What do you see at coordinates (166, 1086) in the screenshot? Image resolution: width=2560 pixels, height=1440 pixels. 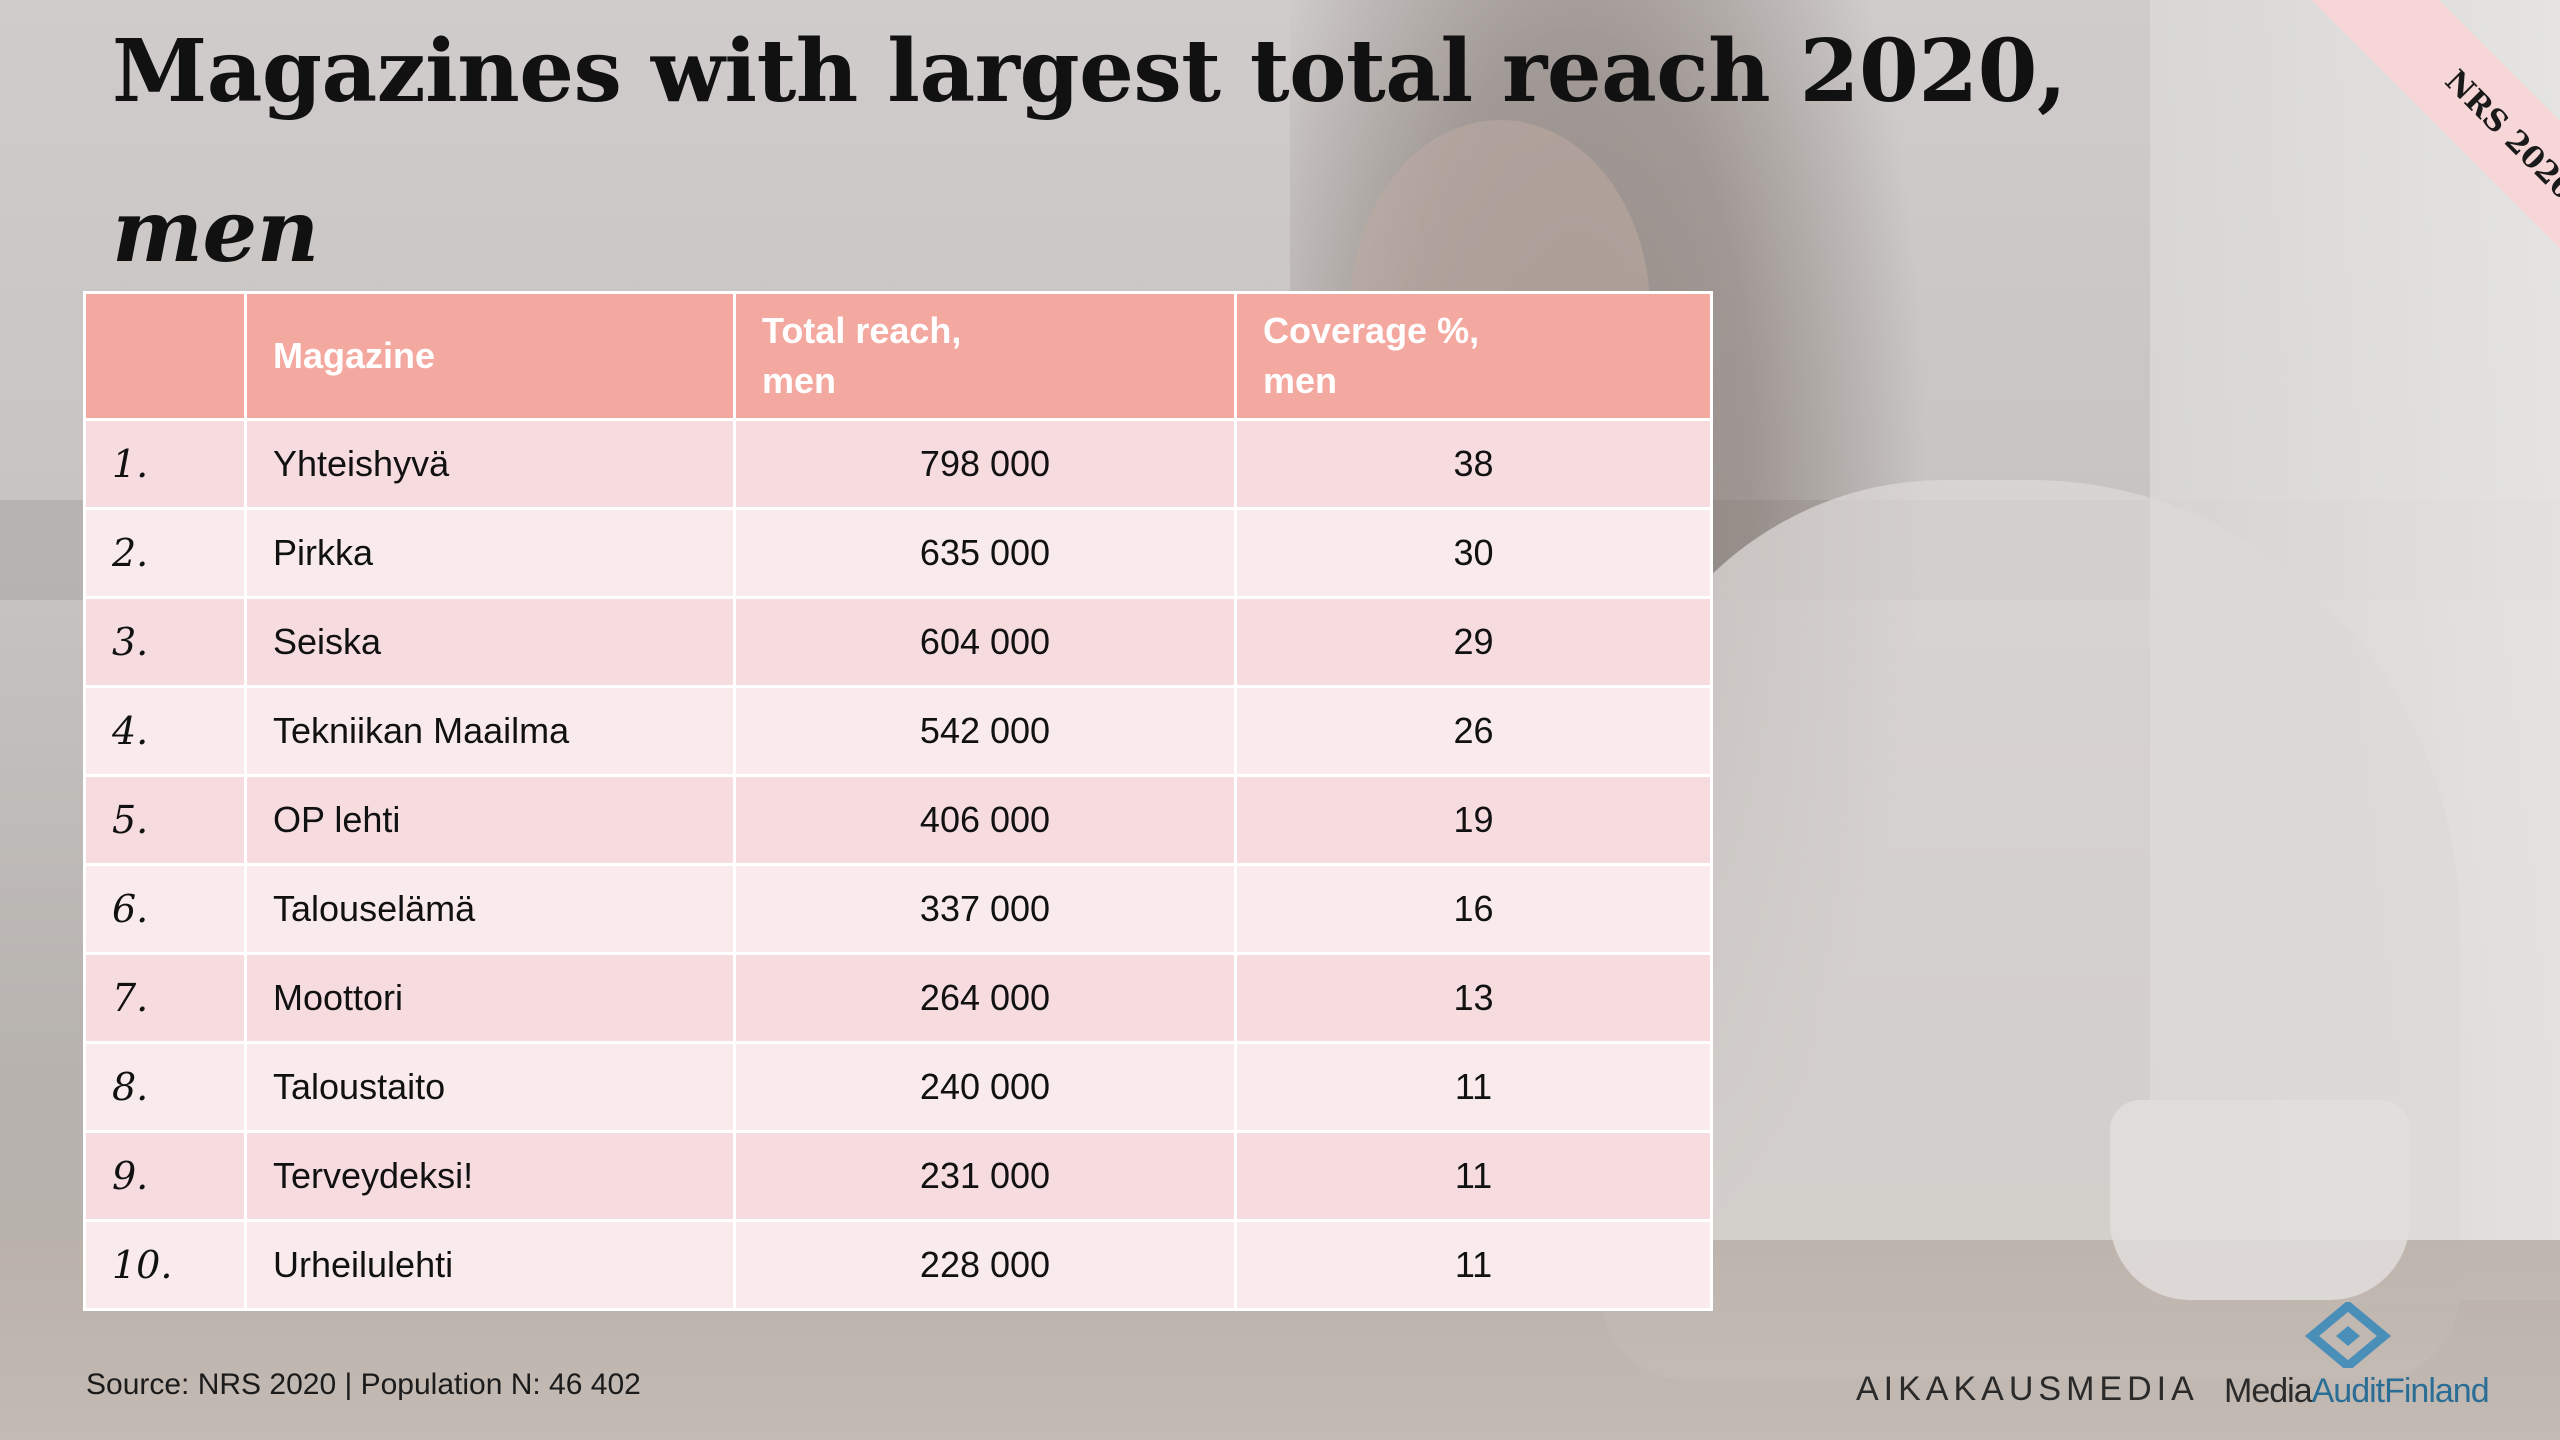 I see `rank-cell: 8.` at bounding box center [166, 1086].